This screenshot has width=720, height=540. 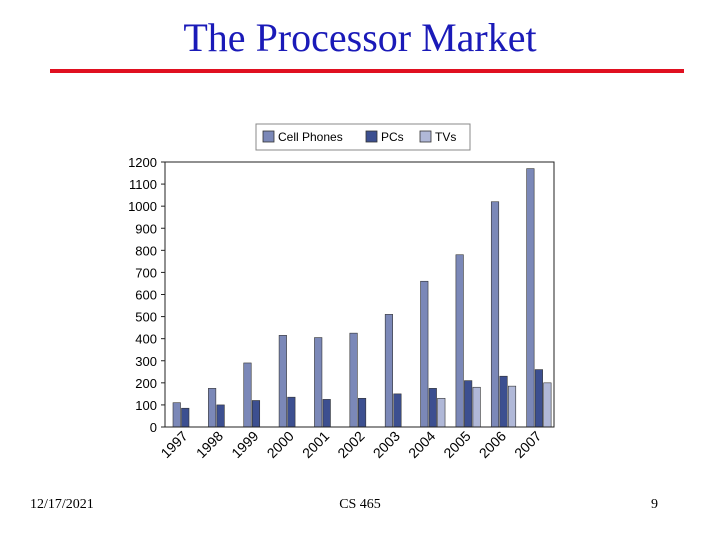 I want to click on x-tick-label: 1999, so click(x=244, y=444).